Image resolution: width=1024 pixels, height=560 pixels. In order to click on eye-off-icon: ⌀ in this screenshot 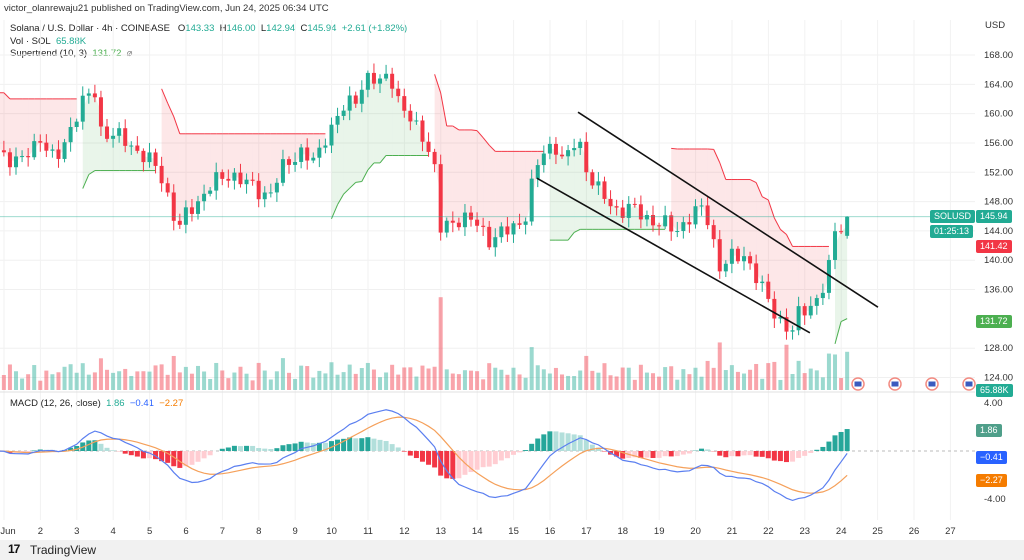, I will do `click(129, 53)`.